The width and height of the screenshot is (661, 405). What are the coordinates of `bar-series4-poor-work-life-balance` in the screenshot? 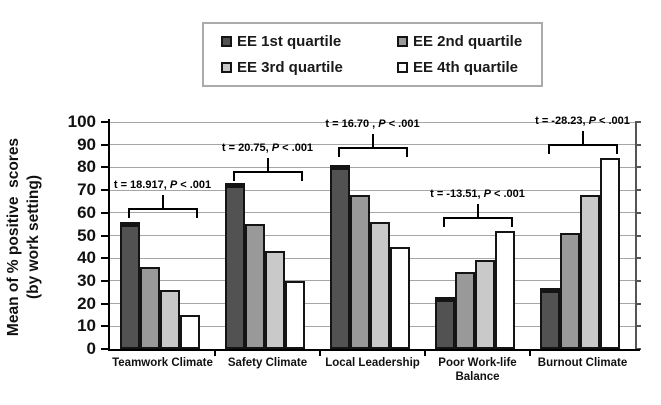 It's located at (505, 290).